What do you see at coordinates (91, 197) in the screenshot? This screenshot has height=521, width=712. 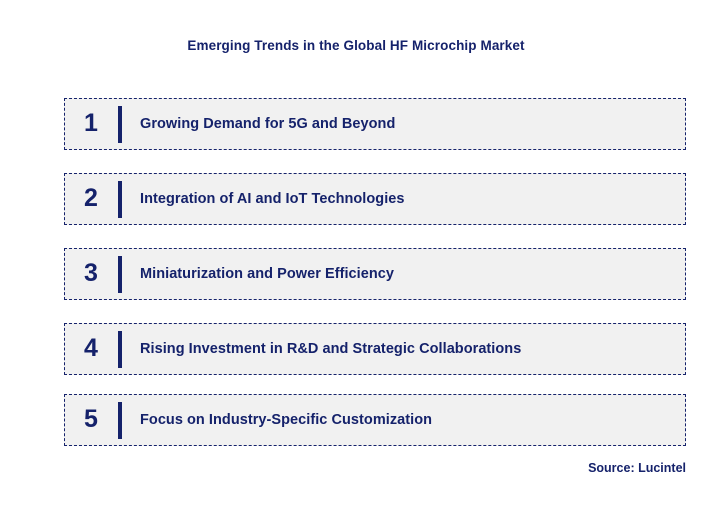 I see `rank-number: 2` at bounding box center [91, 197].